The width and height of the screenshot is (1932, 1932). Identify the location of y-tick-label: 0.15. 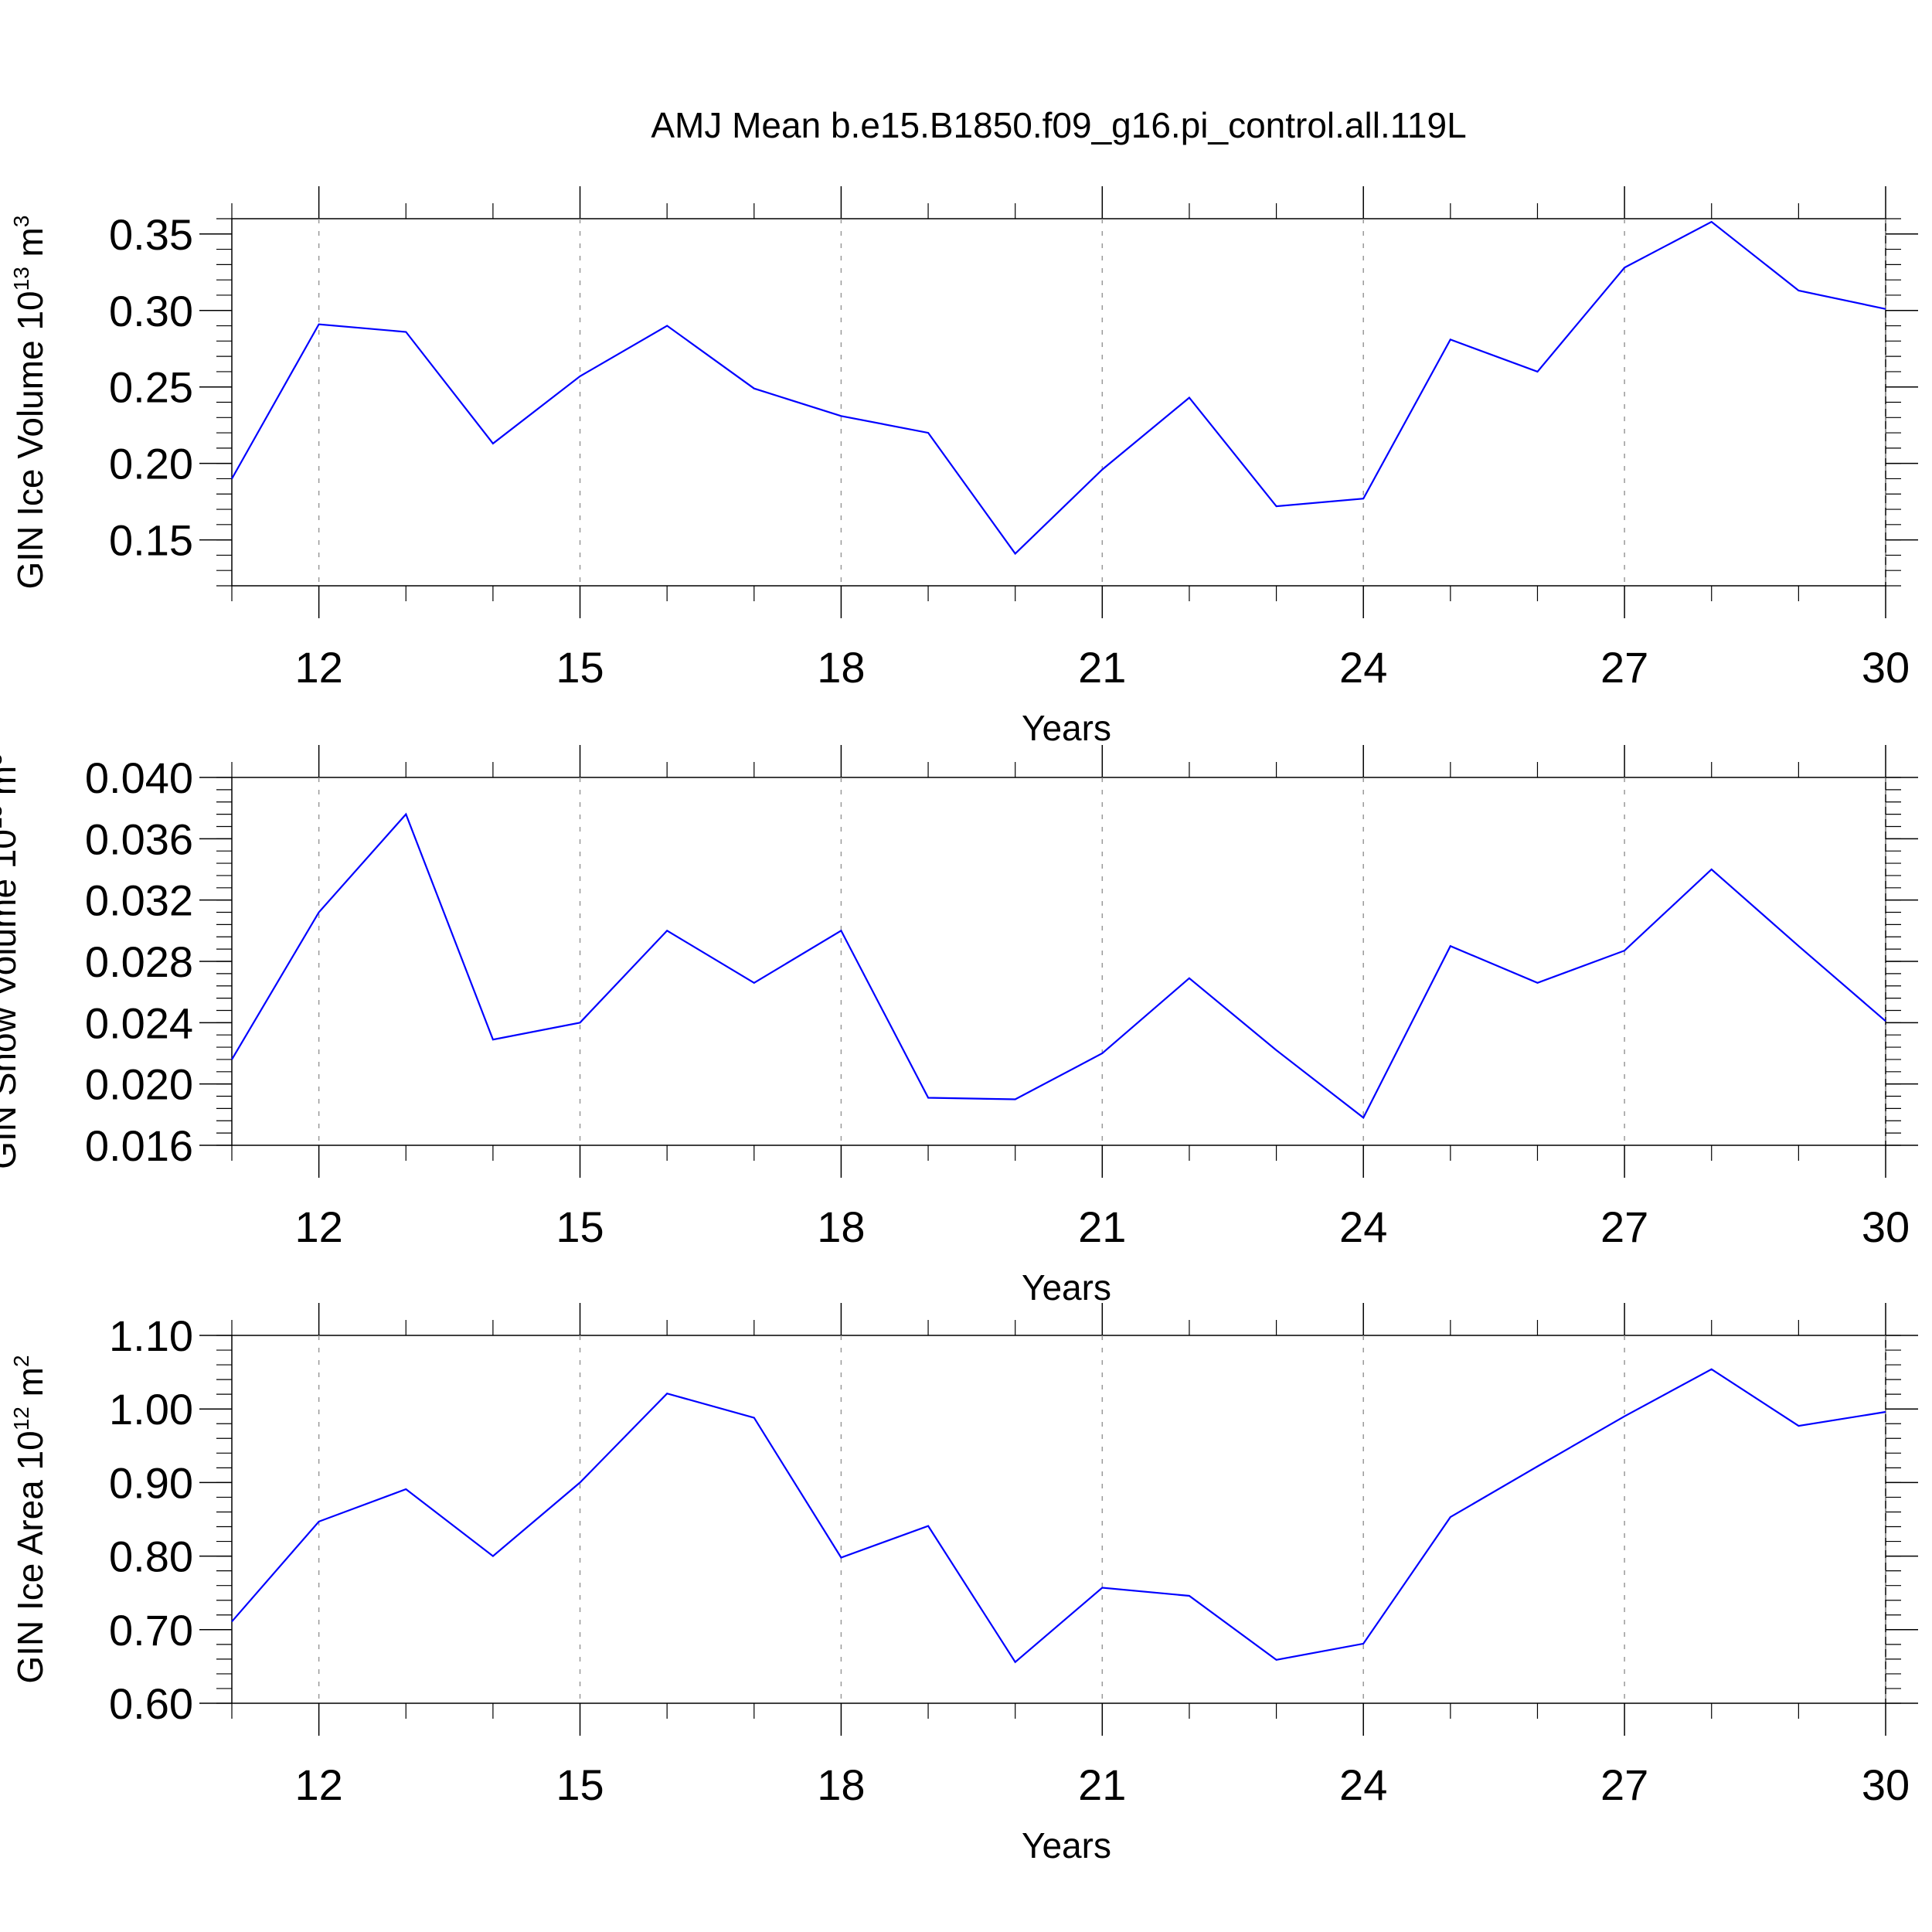
(151, 540).